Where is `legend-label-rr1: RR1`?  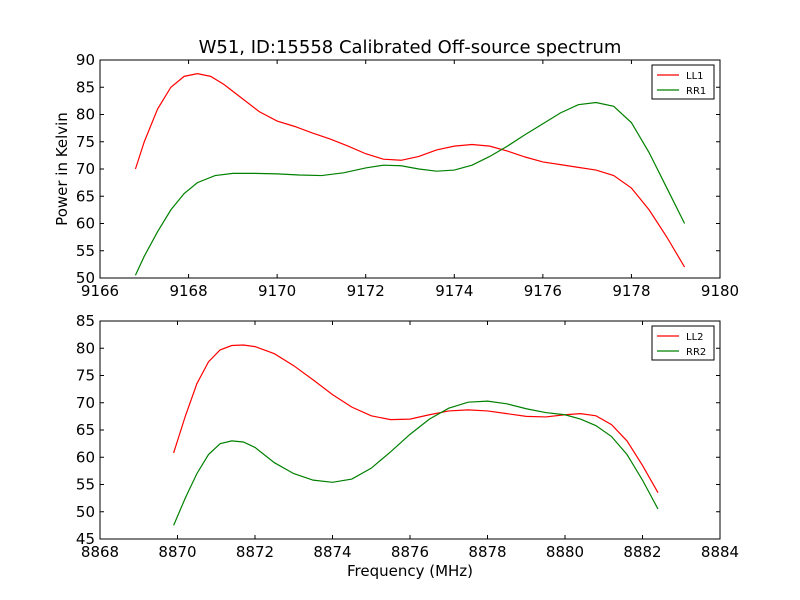
legend-label-rr1: RR1 is located at coordinates (696, 91).